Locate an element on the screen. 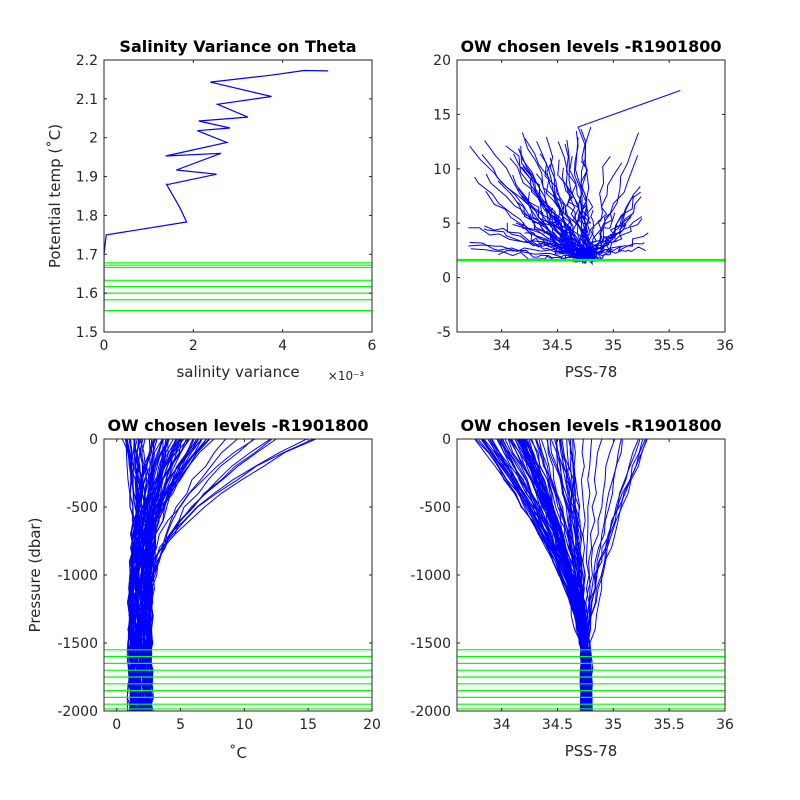 The height and width of the screenshot is (800, 800). ax2-clipped-marks is located at coordinates (591, 177).